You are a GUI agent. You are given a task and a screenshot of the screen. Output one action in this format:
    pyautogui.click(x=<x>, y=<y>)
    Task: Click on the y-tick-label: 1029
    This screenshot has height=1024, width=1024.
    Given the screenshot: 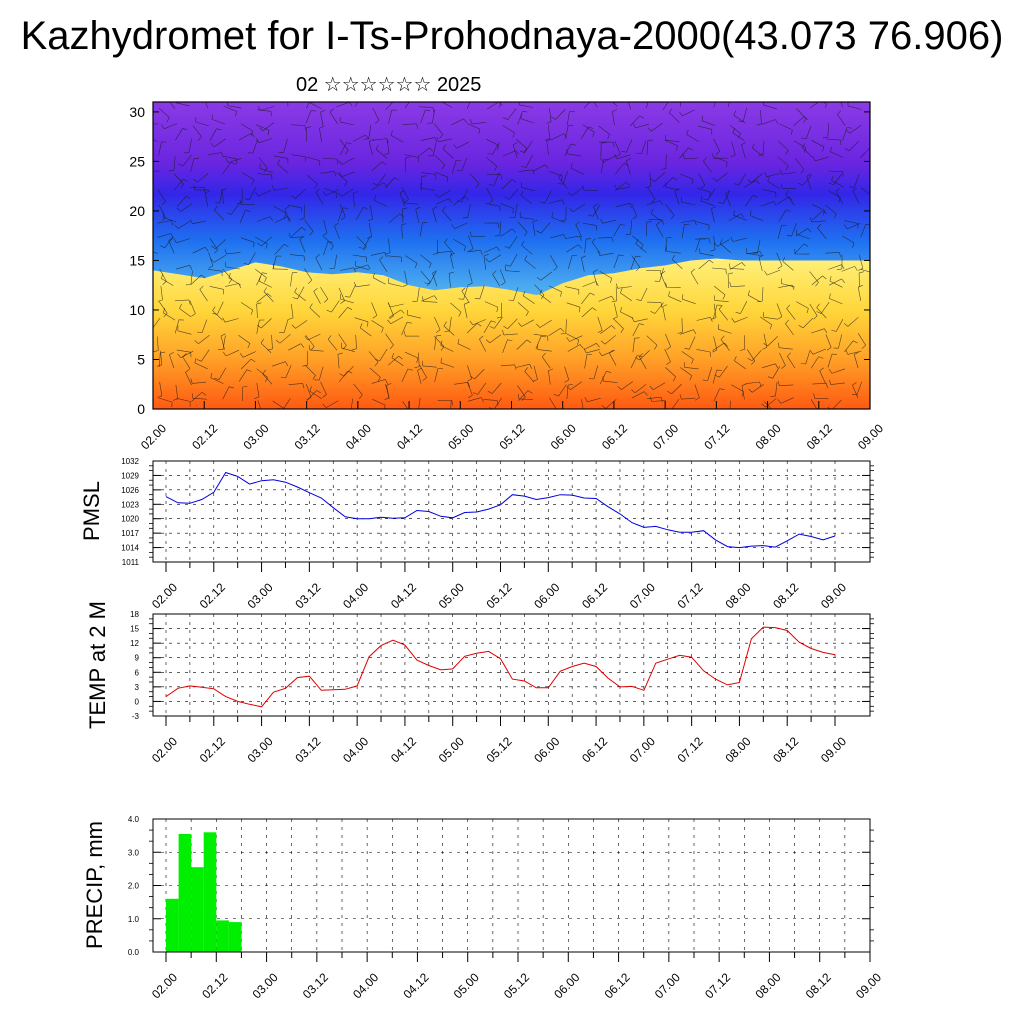 What is the action you would take?
    pyautogui.click(x=130, y=475)
    